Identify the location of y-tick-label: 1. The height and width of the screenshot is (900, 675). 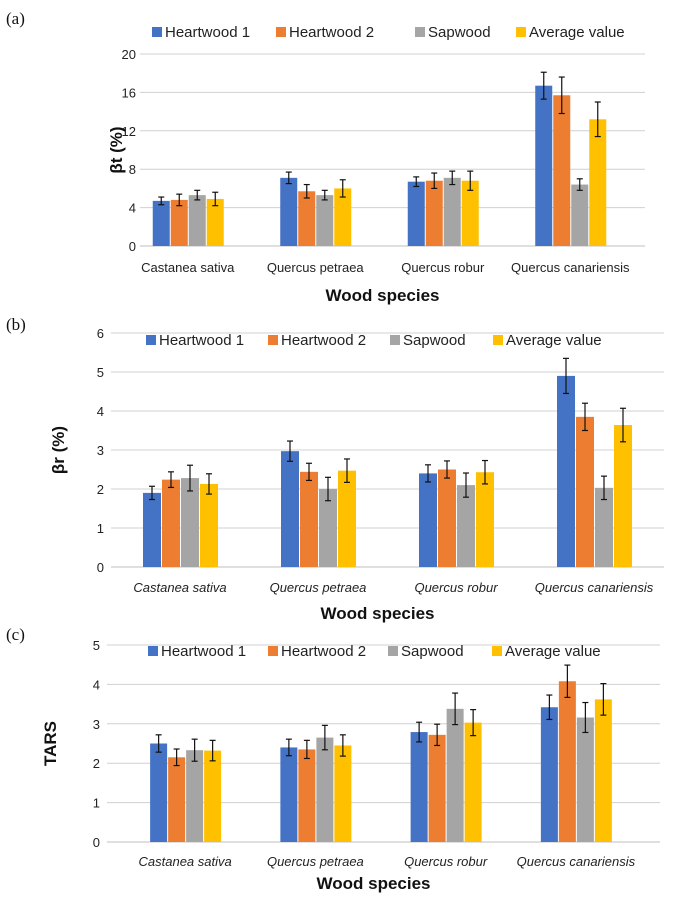
(96, 803).